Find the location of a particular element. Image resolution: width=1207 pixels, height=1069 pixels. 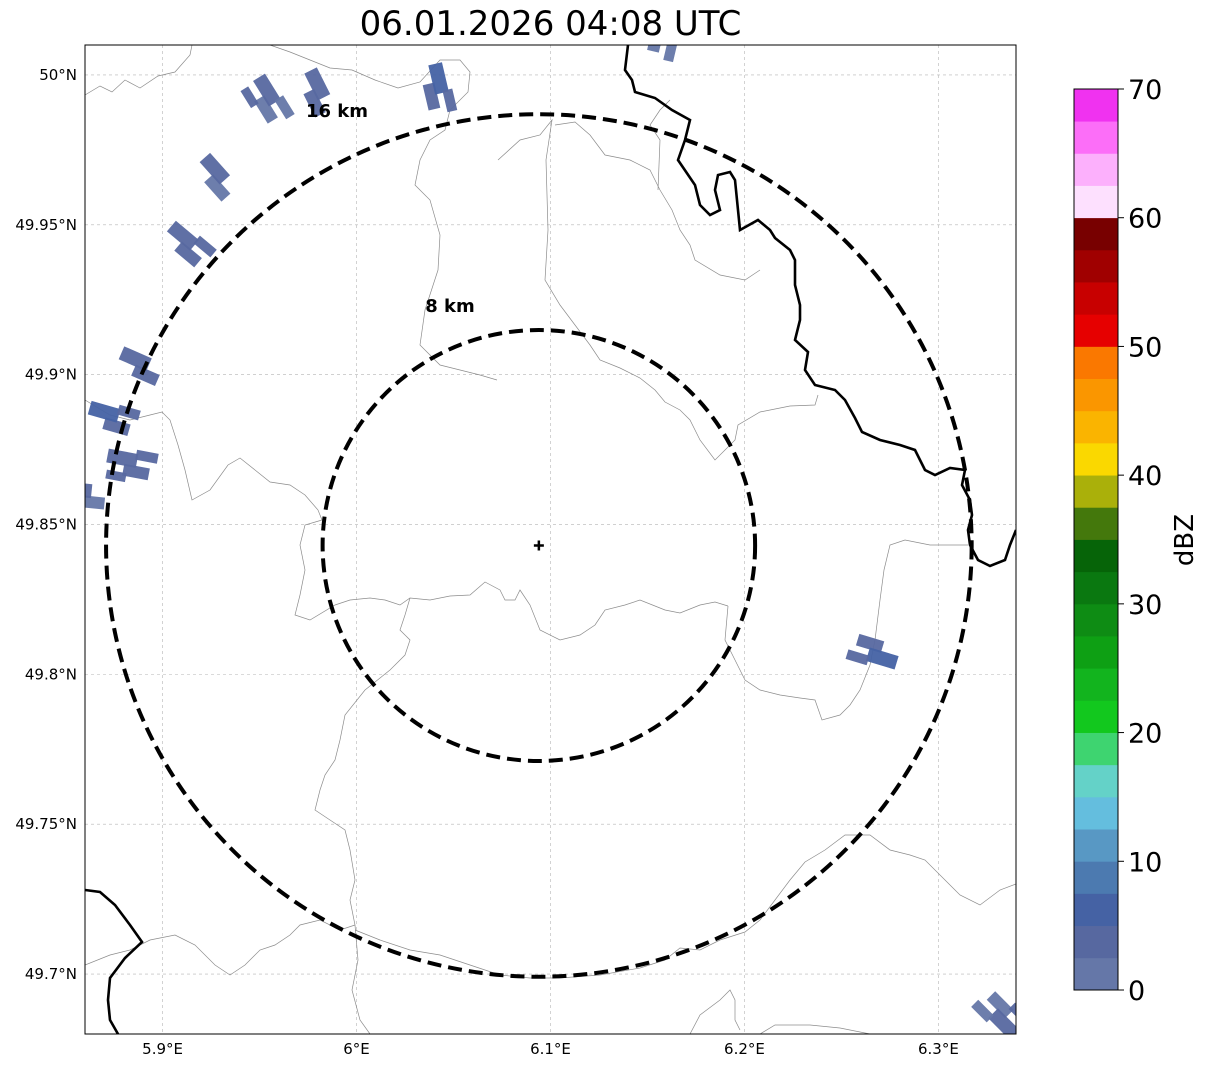

colorbar-tick-label: 60 is located at coordinates (1145, 219).